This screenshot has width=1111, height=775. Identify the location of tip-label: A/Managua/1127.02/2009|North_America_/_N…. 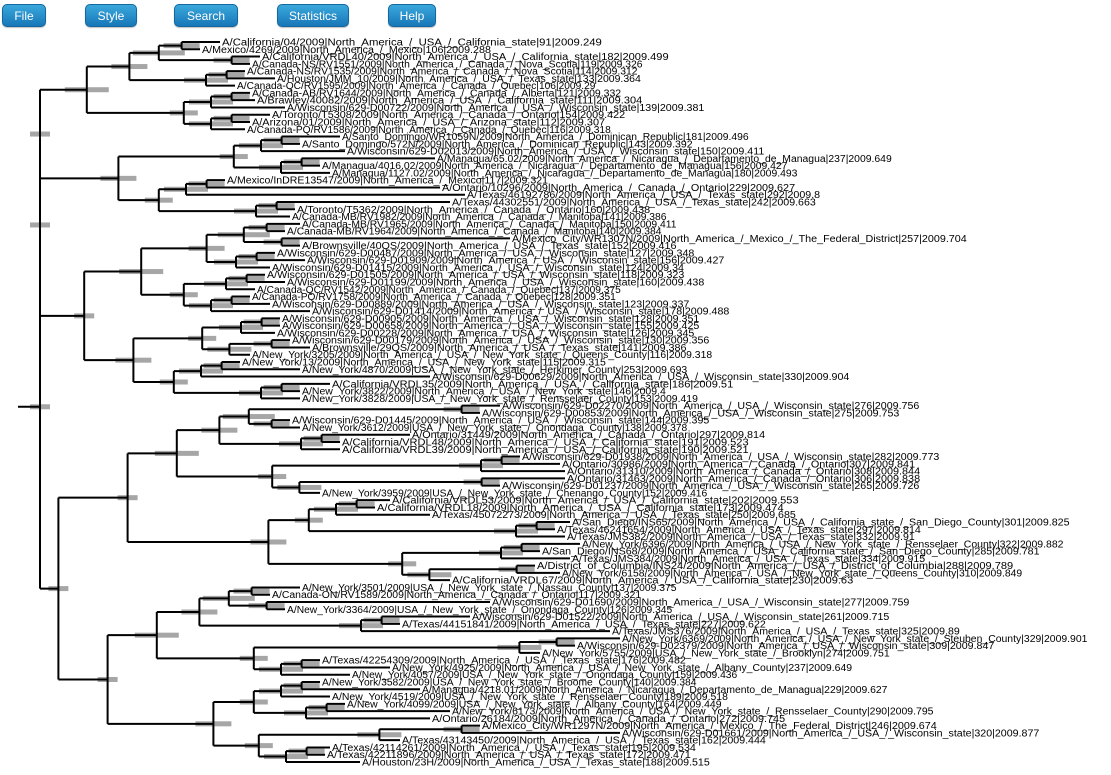
(565, 173).